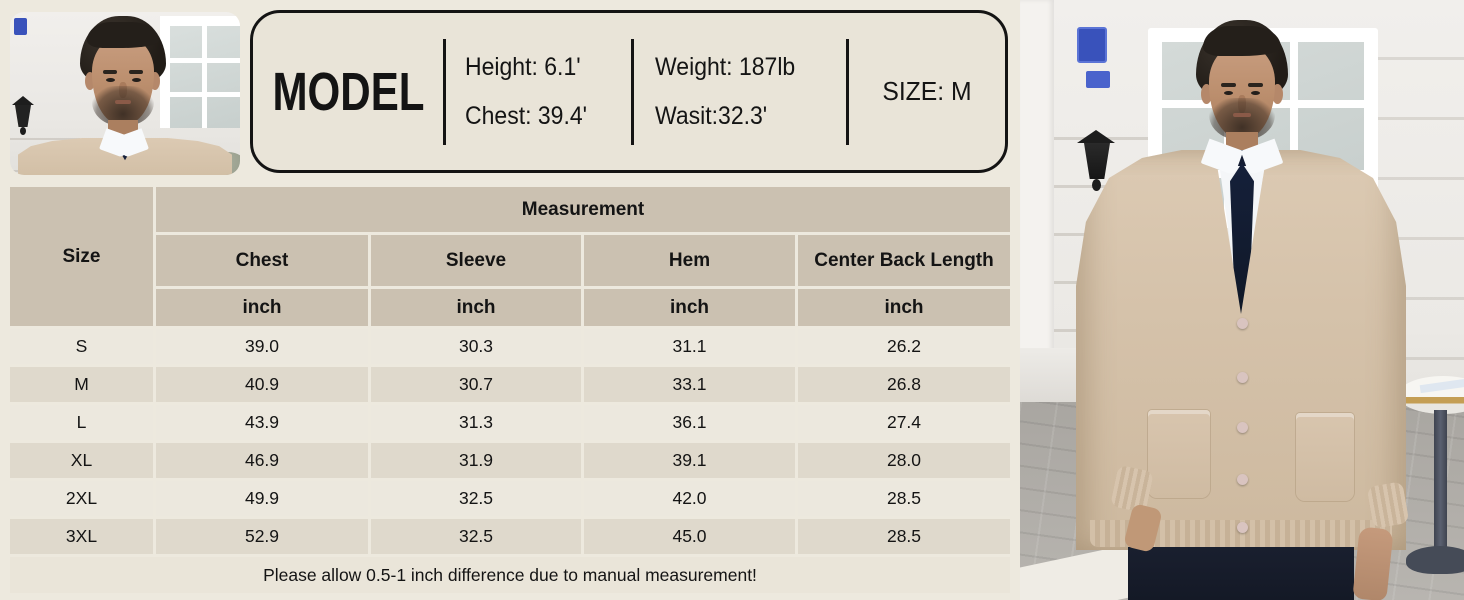 This screenshot has width=1464, height=600. I want to click on model-title: MODEL, so click(348, 91).